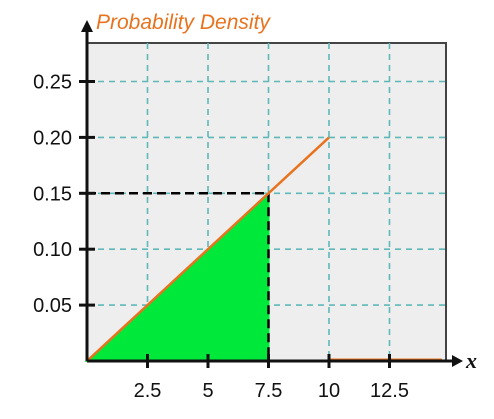 This screenshot has width=494, height=419. Describe the element at coordinates (52, 250) in the screenshot. I see `y-tick-label-1: 0.10` at that location.